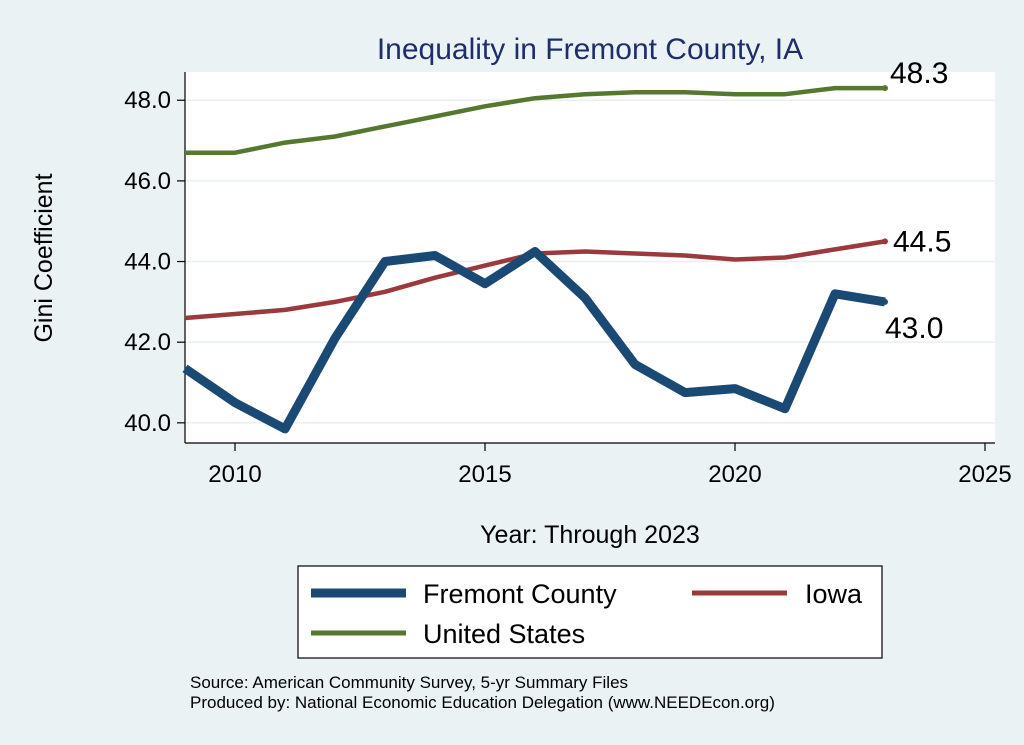 This screenshot has height=745, width=1024. What do you see at coordinates (147, 181) in the screenshot?
I see `y-tick-label: 46.0` at bounding box center [147, 181].